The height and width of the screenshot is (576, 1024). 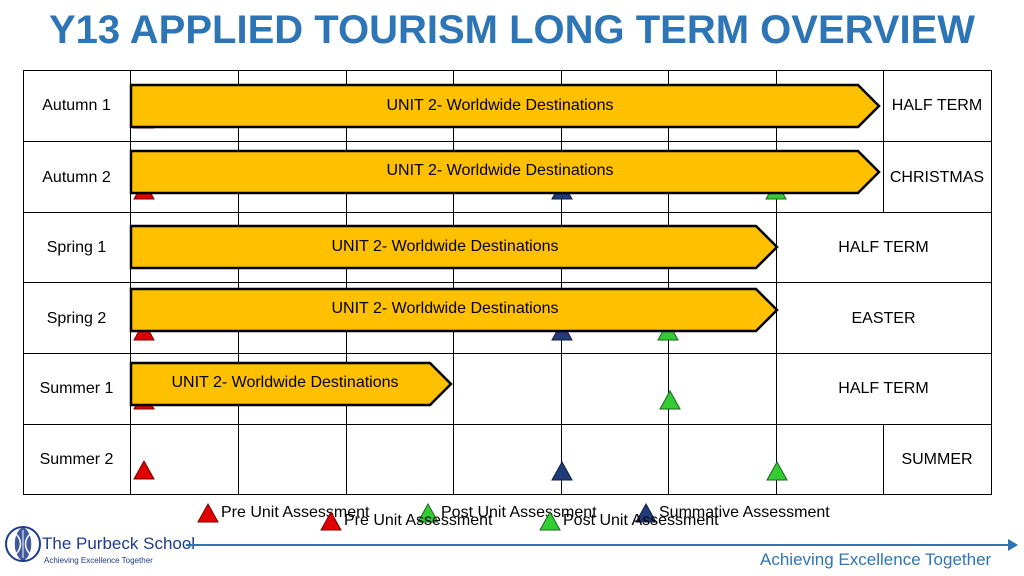 I want to click on end-label-summer-1: HALF TERM, so click(x=883, y=388).